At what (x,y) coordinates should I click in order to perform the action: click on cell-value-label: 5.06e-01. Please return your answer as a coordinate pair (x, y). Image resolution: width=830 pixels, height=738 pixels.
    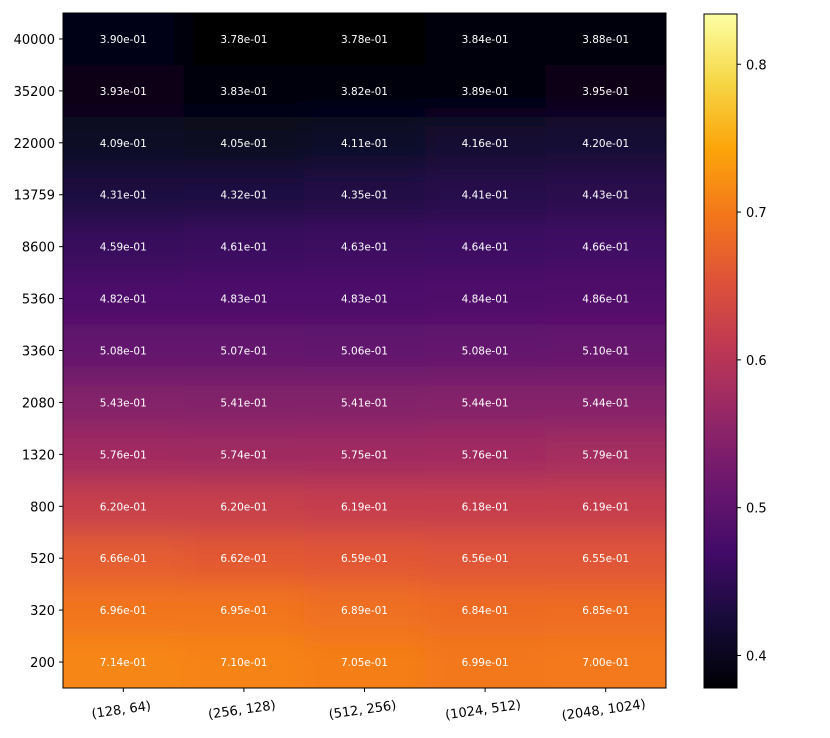
    Looking at the image, I should click on (364, 352).